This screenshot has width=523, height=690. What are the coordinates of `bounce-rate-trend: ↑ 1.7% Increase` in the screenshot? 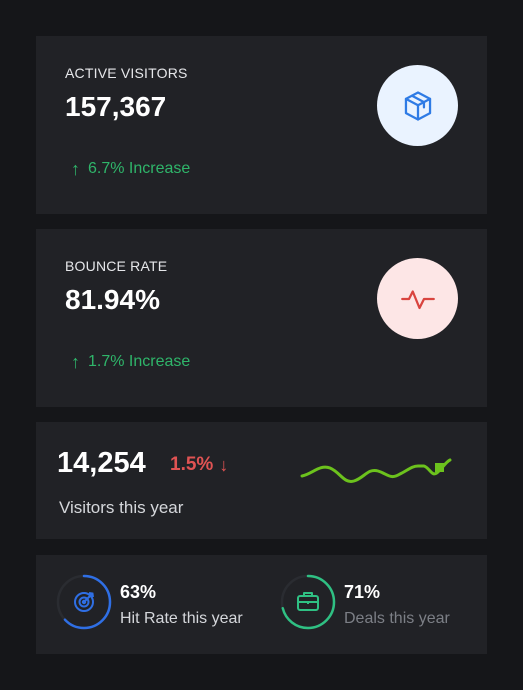 It's located at (130, 362).